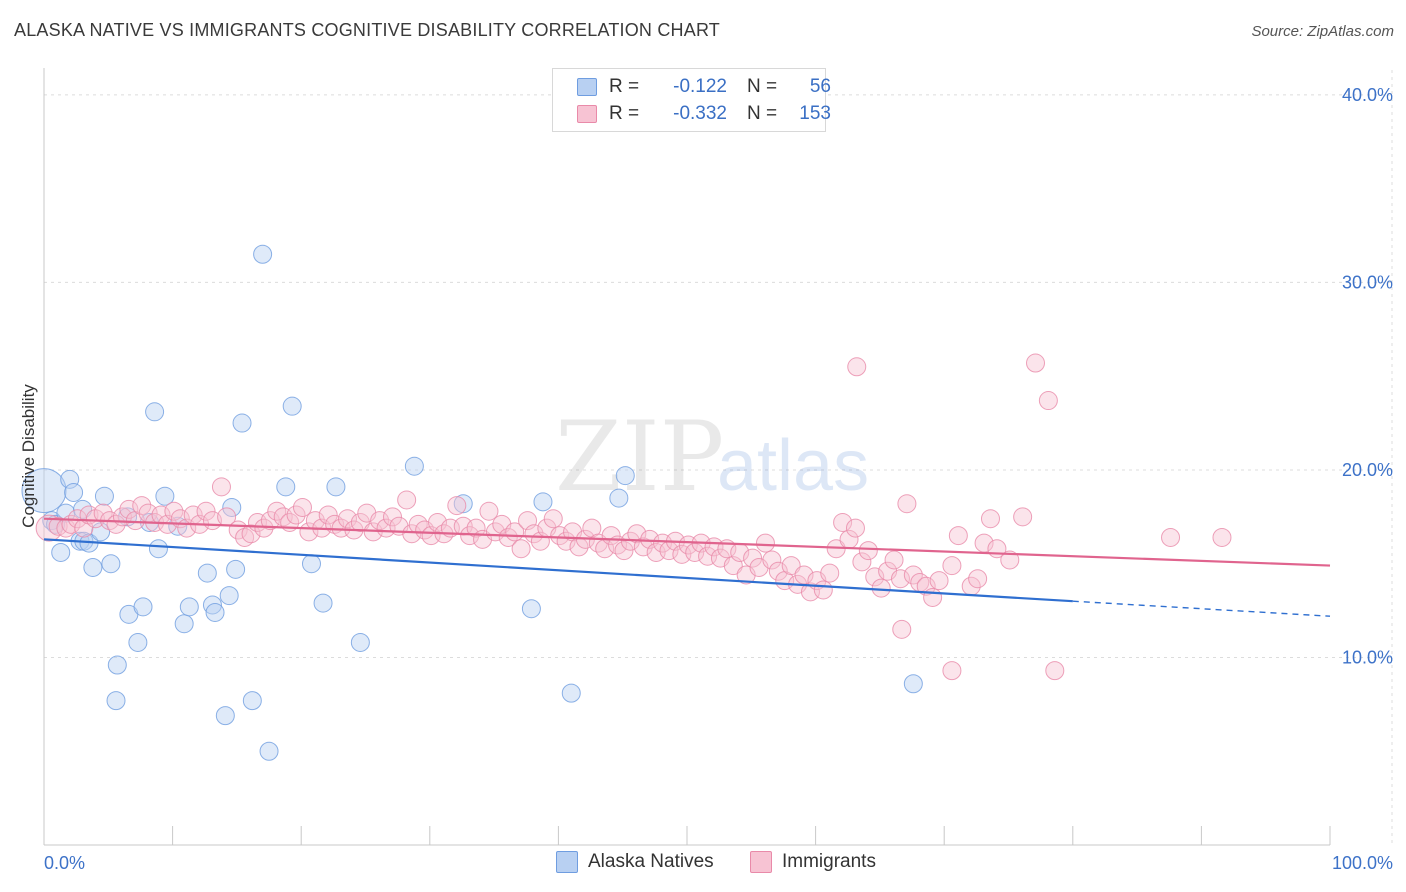 This screenshot has height=892, width=1406. What do you see at coordinates (1367, 95) in the screenshot?
I see `y-tick-label: 40.0%` at bounding box center [1367, 95].